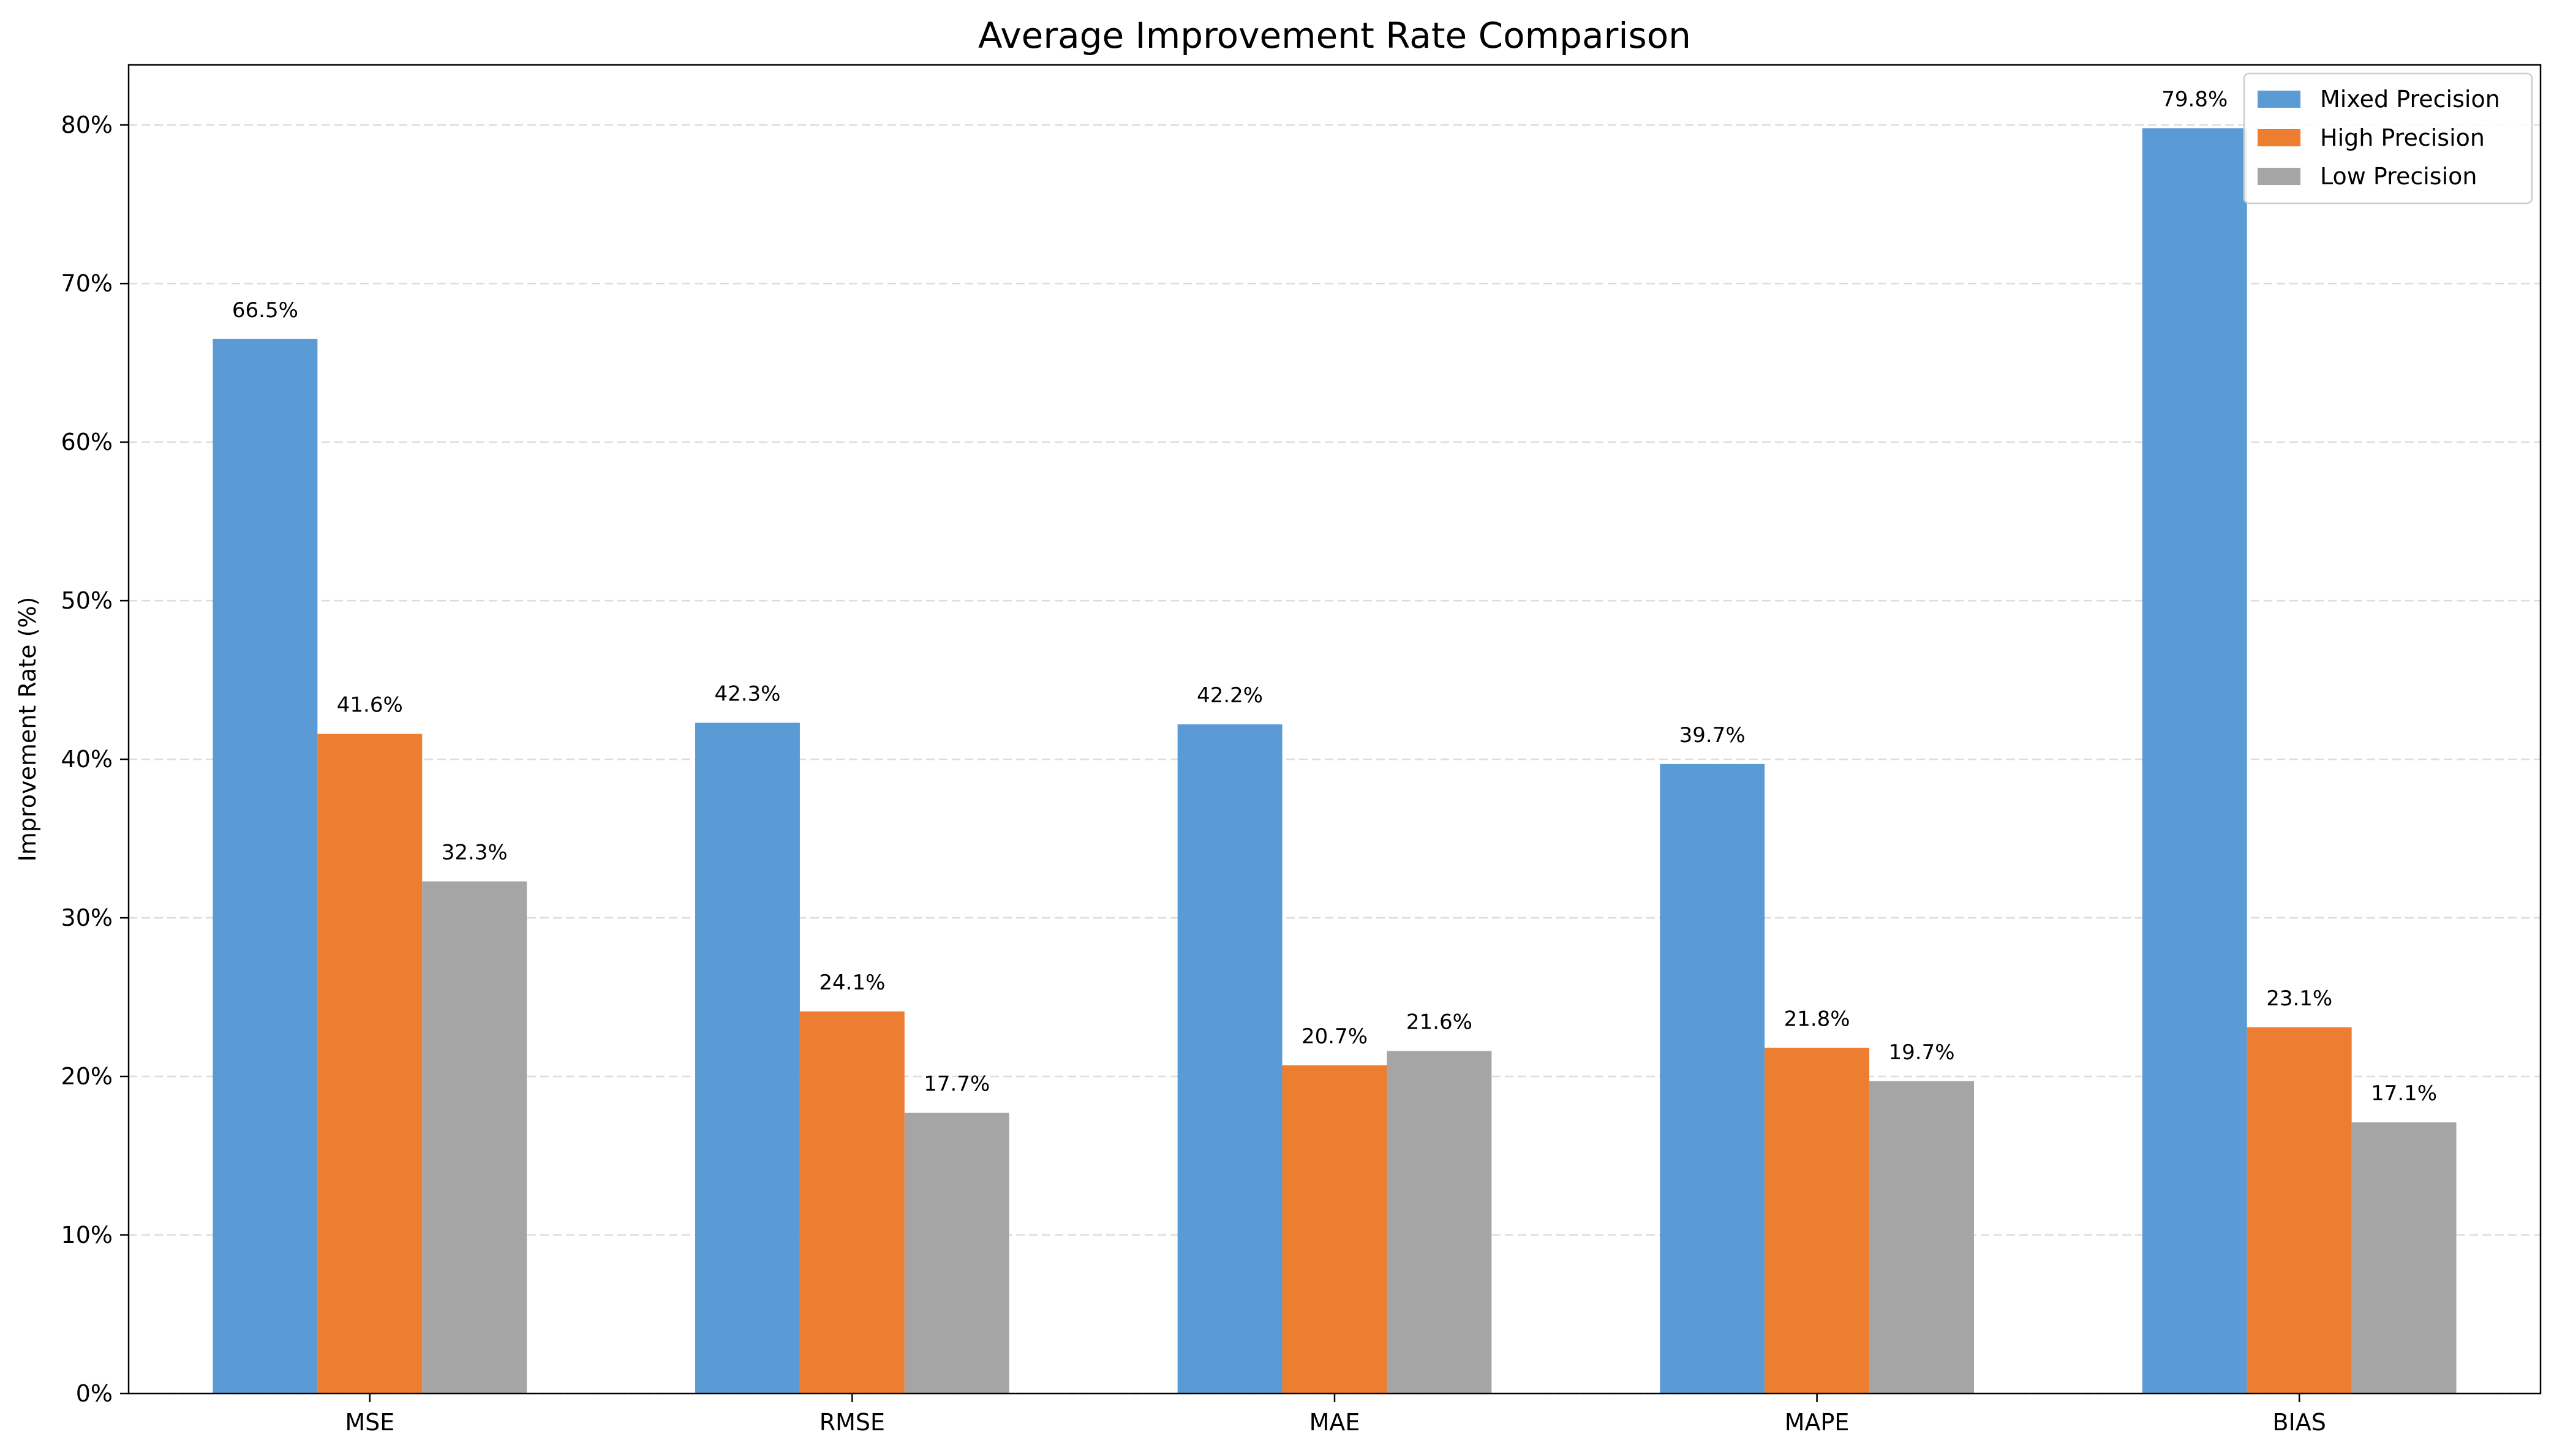  Describe the element at coordinates (475, 853) in the screenshot. I see `bar-value-label: 32.3%` at that location.